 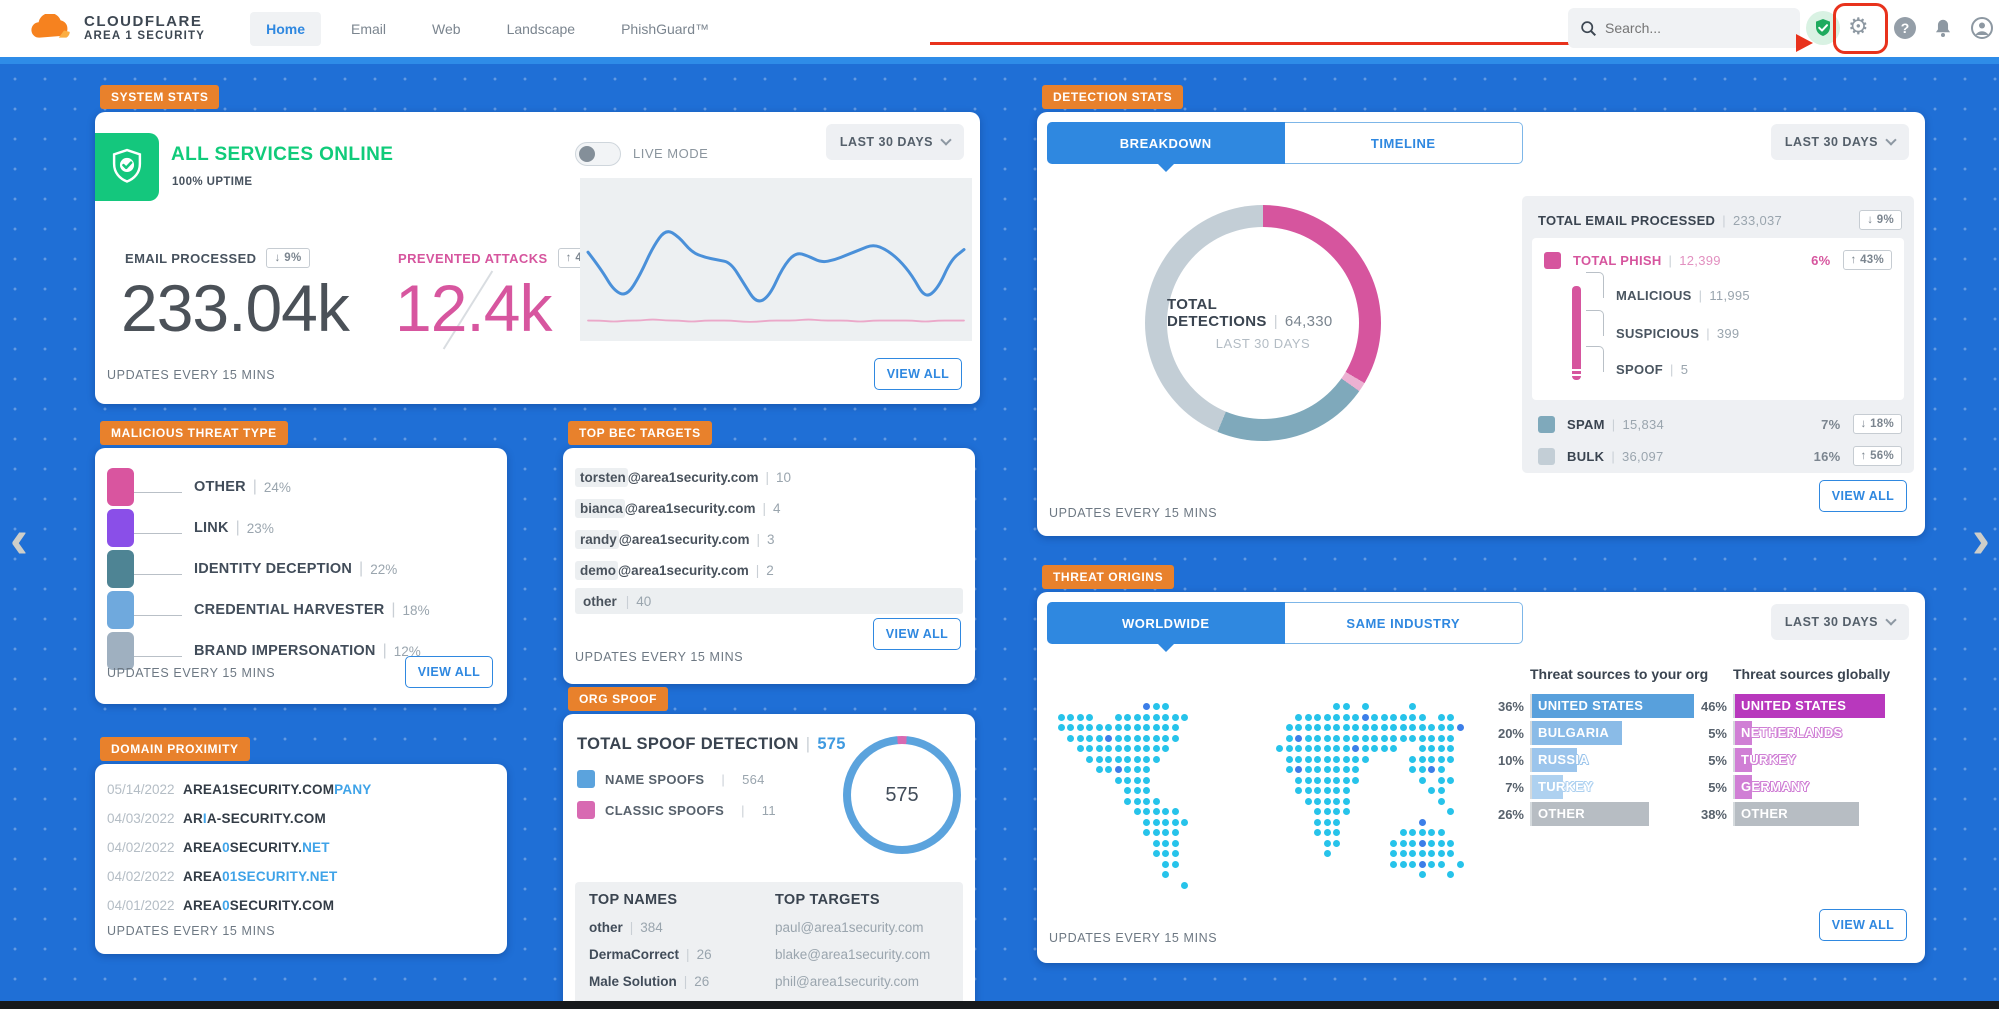 What do you see at coordinates (541, 28) in the screenshot?
I see `nav-item-landscape: Landscape` at bounding box center [541, 28].